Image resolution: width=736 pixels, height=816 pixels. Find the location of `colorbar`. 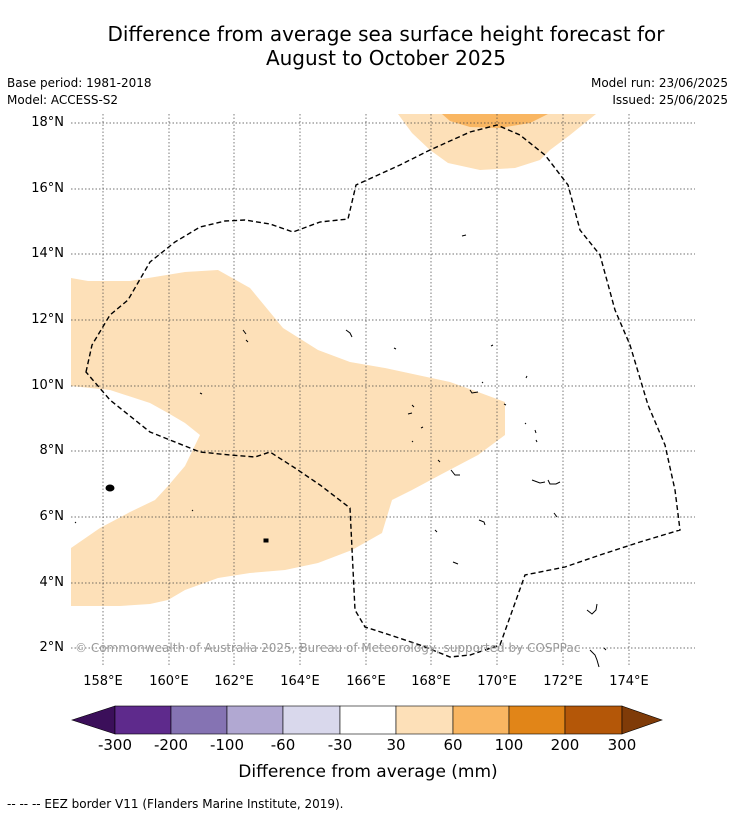

colorbar is located at coordinates (367, 720).